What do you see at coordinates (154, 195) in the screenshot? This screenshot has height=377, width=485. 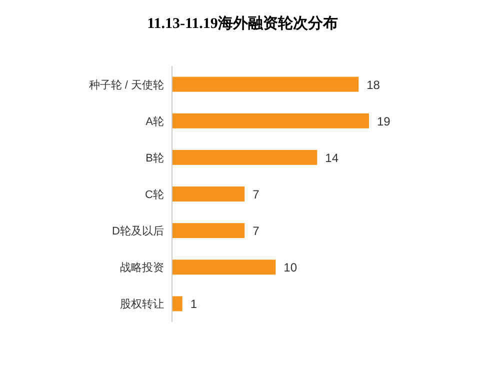 I see `y-tick-label: C轮` at bounding box center [154, 195].